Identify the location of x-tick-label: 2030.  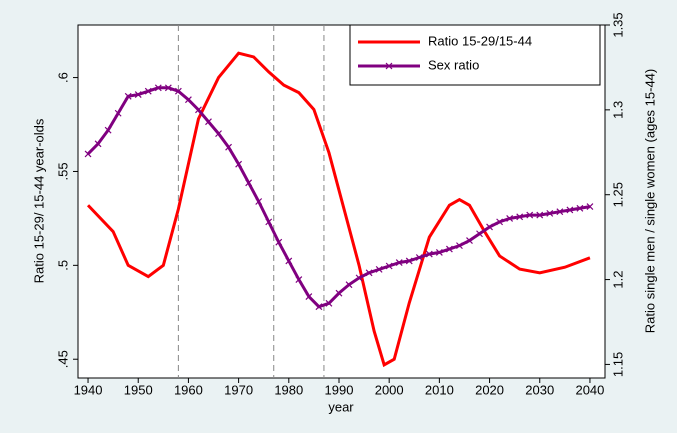
(539, 389).